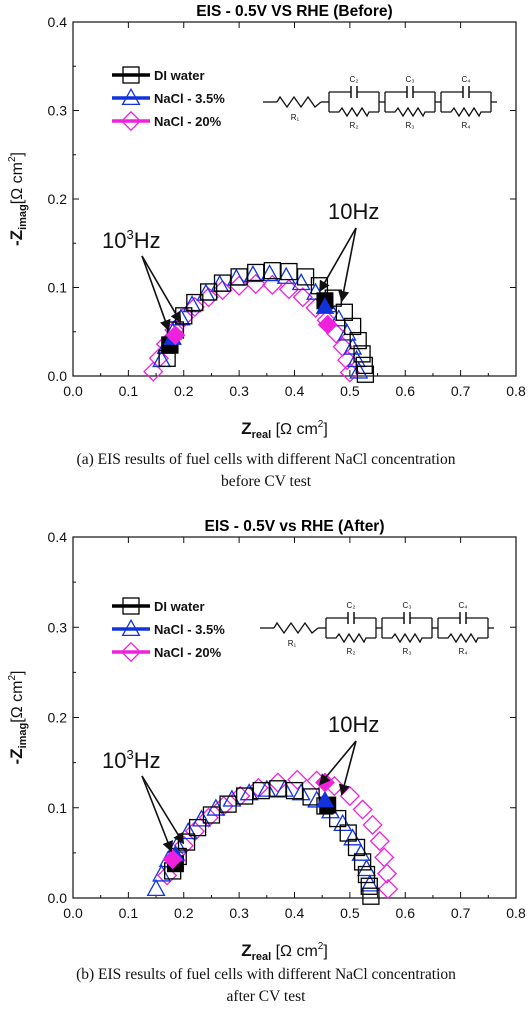 This screenshot has height=1012, width=532. What do you see at coordinates (179, 606) in the screenshot?
I see `legend-label: DI water` at bounding box center [179, 606].